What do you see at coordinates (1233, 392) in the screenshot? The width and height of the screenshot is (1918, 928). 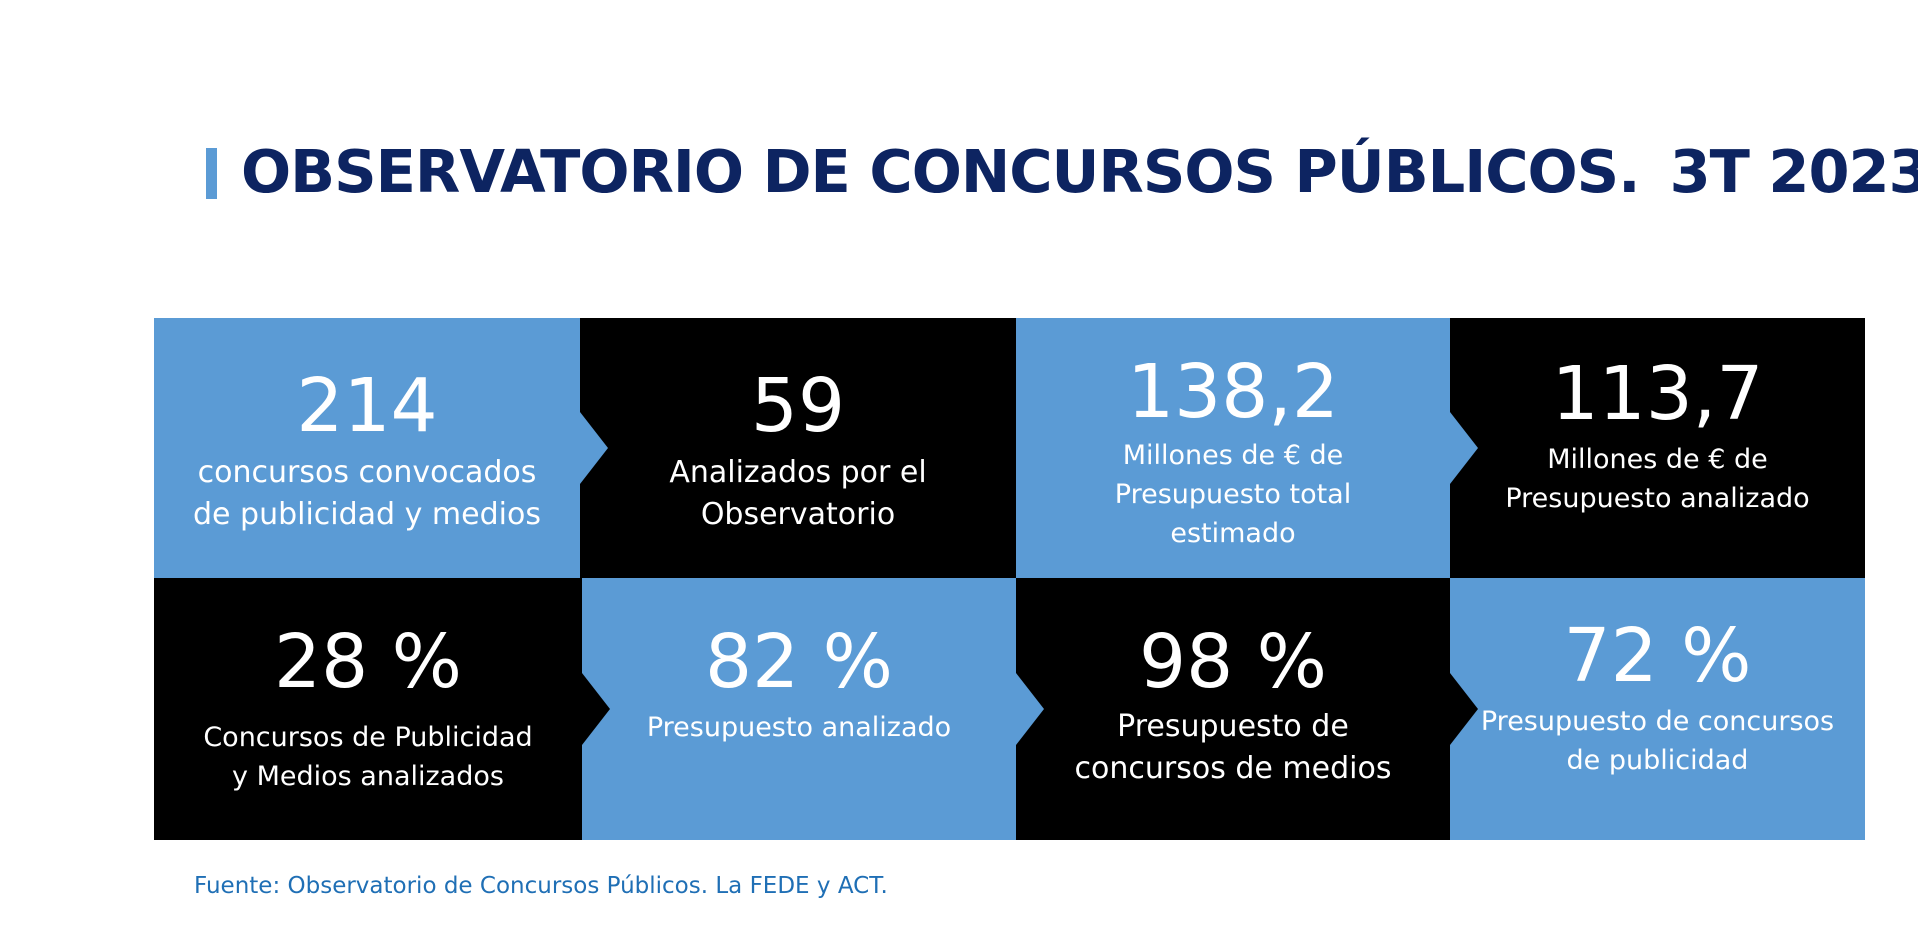 I see `kpi-value: 138,2` at bounding box center [1233, 392].